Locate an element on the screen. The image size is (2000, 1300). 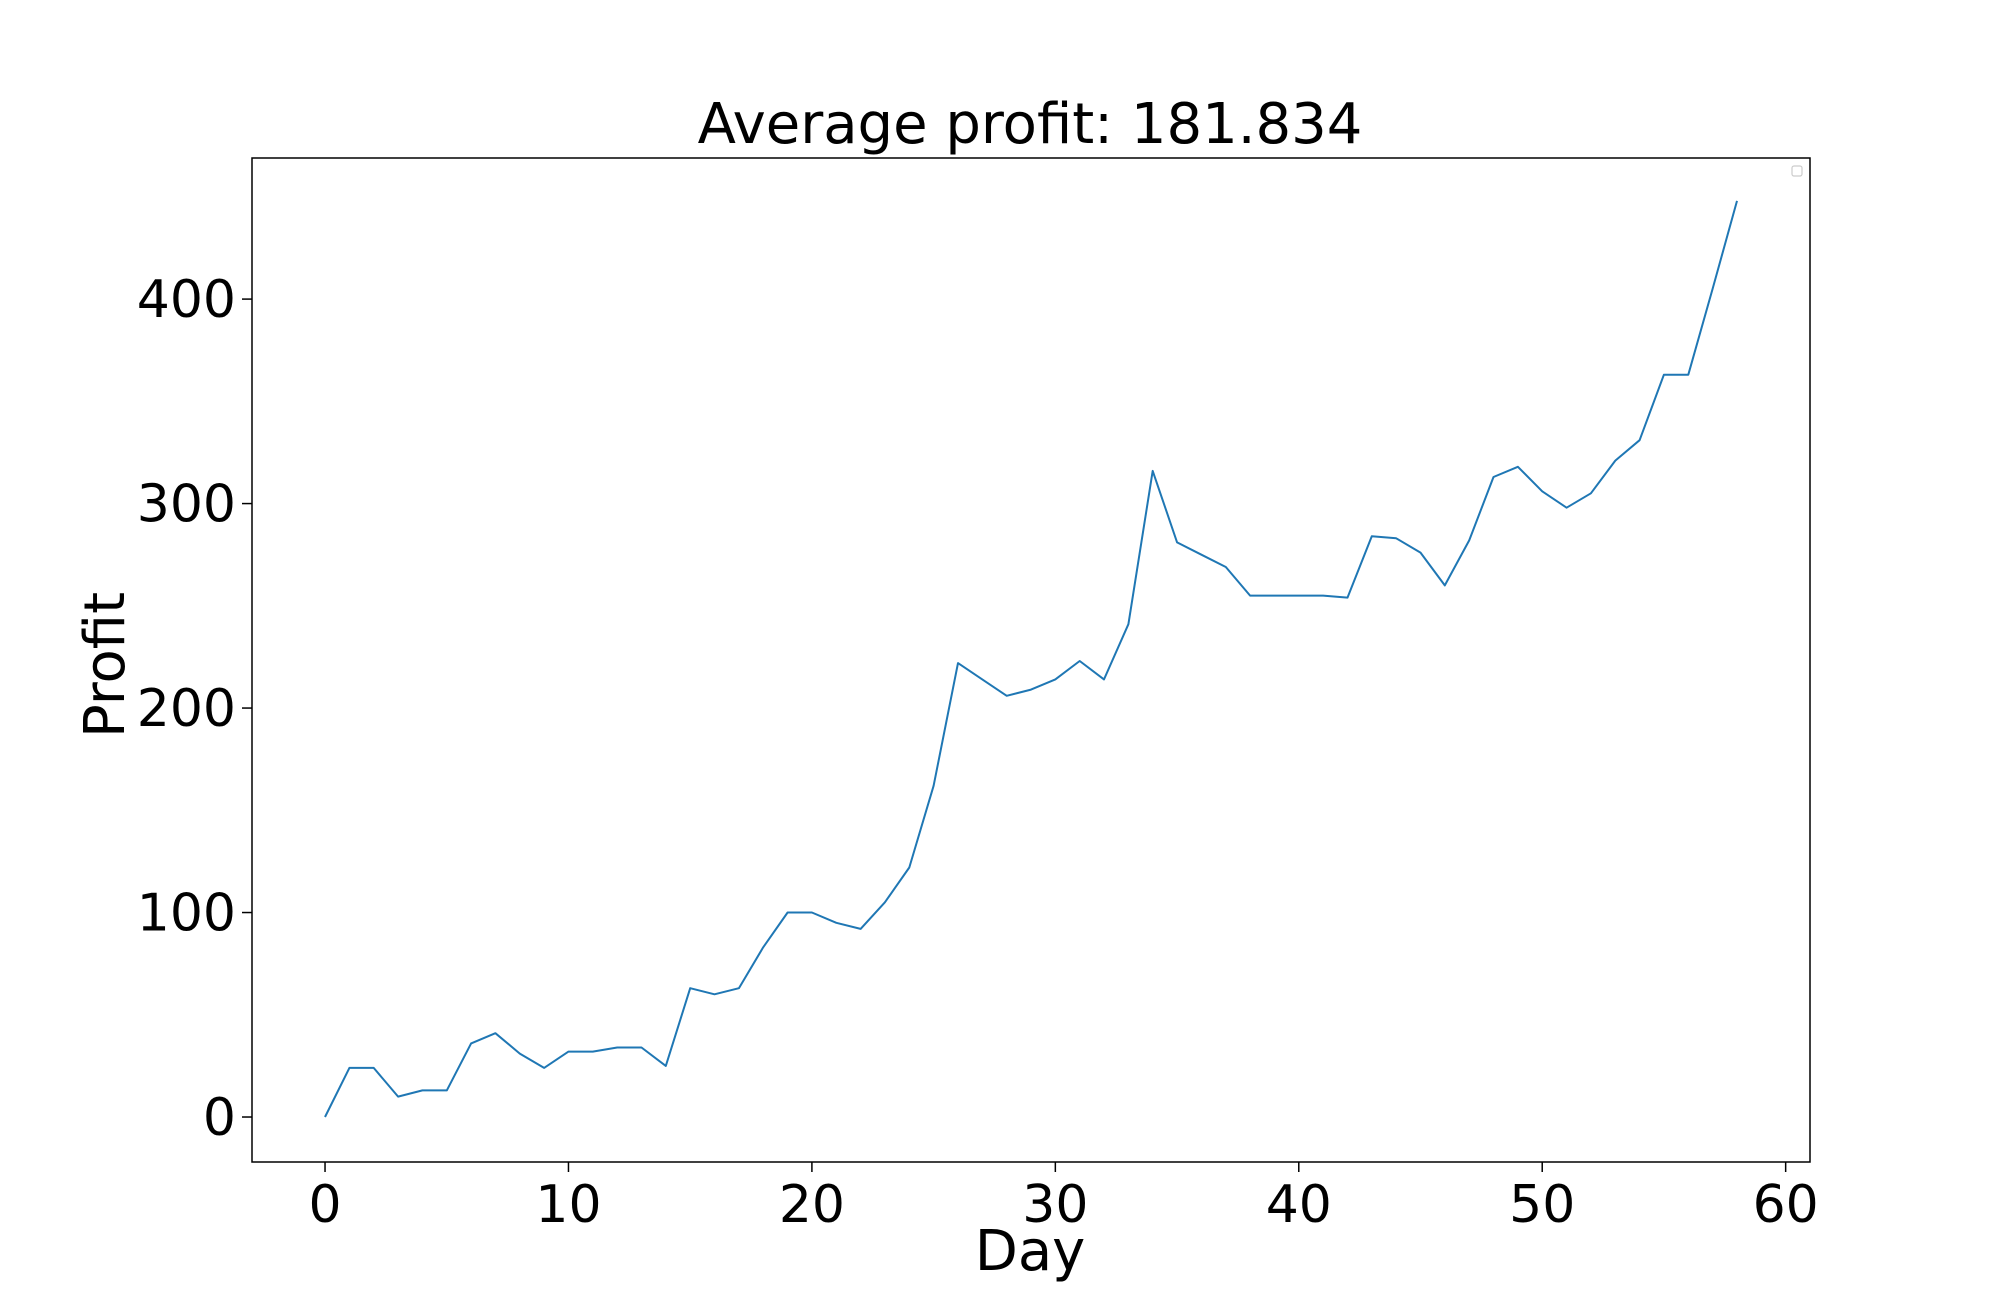
y-axis-label: Profit is located at coordinates (105, 665).